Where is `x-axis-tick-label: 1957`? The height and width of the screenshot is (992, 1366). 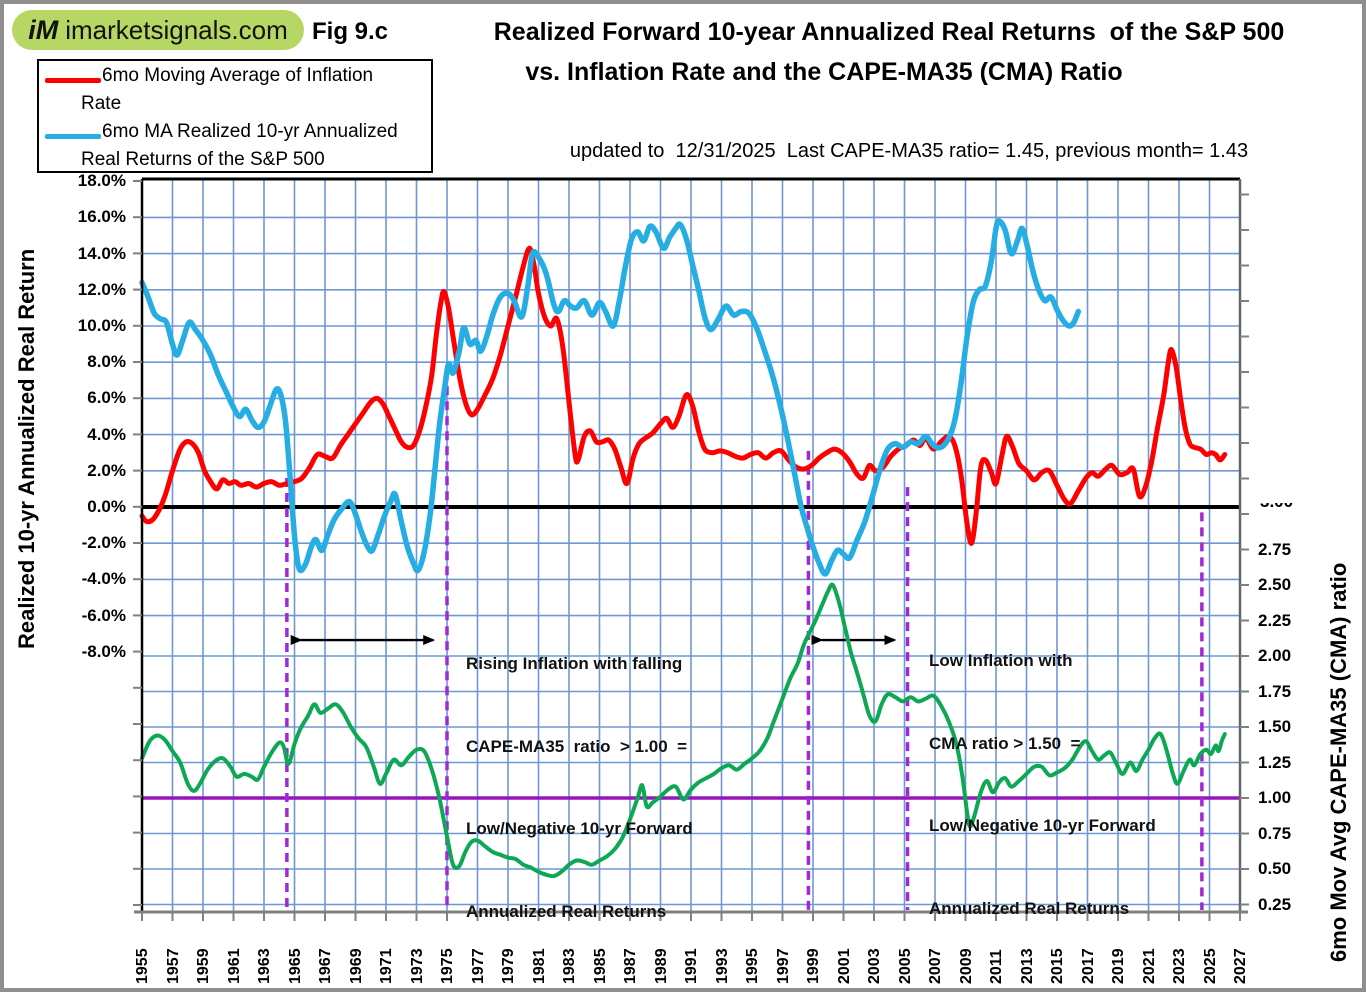 x-axis-tick-label: 1957 is located at coordinates (173, 966).